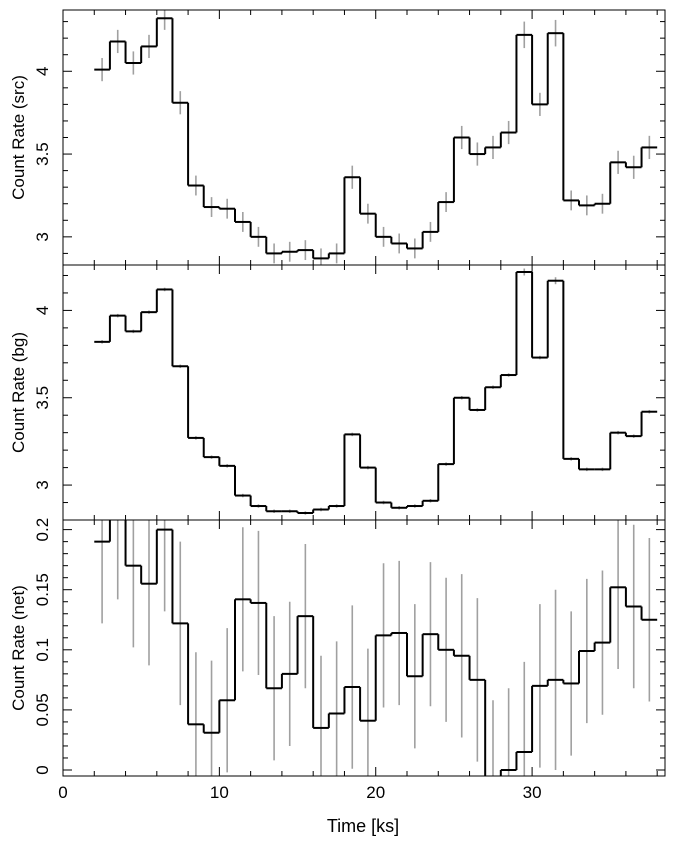  What do you see at coordinates (18, 392) in the screenshot?
I see `y-axis-label: Count Rate (bg)` at bounding box center [18, 392].